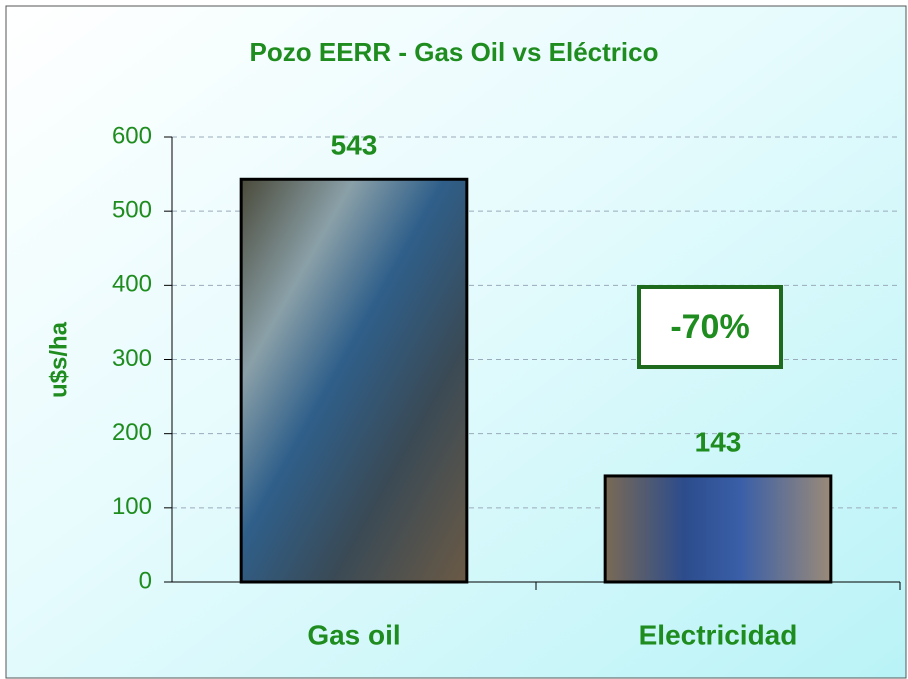 Image resolution: width=908 pixels, height=679 pixels. What do you see at coordinates (132, 432) in the screenshot?
I see `y-tick-label: 200` at bounding box center [132, 432].